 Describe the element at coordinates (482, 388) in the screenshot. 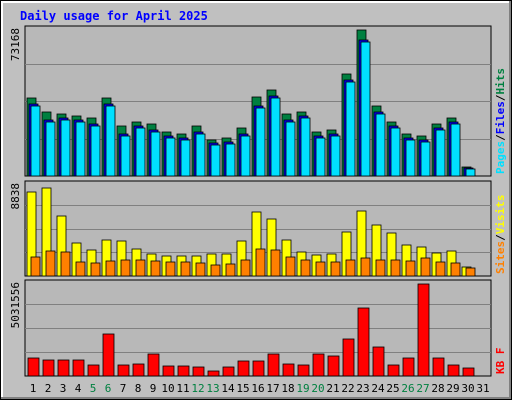

I see `x-tick-label-31: 31` at that location.